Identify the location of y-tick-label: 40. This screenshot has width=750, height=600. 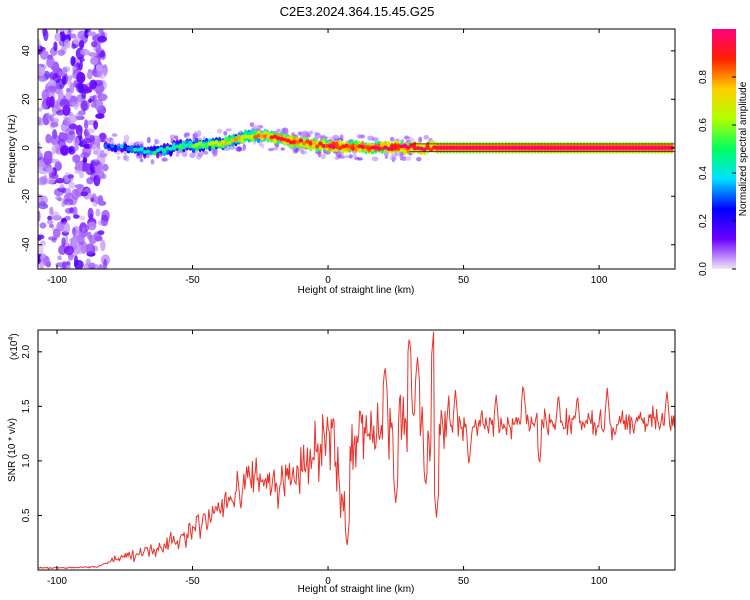
(26, 51).